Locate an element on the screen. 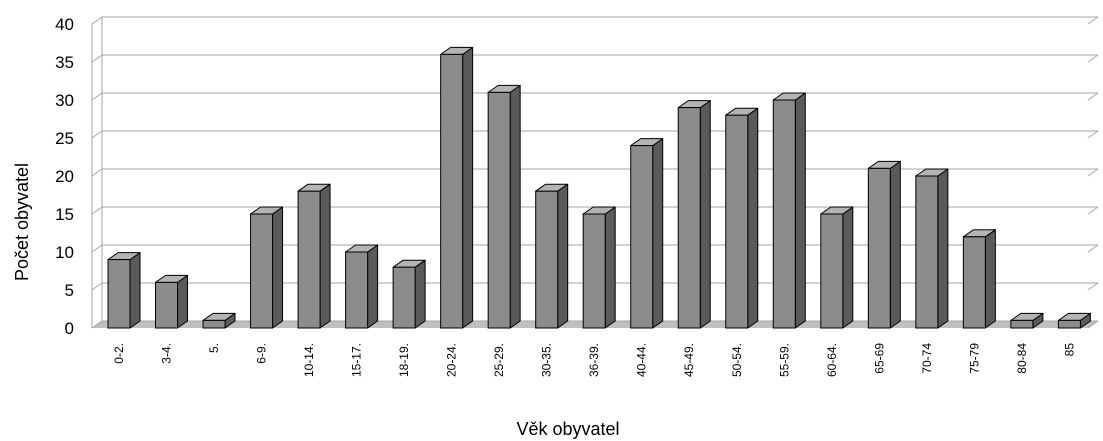 The image size is (1103, 441). x-tick-label: 15-17. is located at coordinates (357, 360).